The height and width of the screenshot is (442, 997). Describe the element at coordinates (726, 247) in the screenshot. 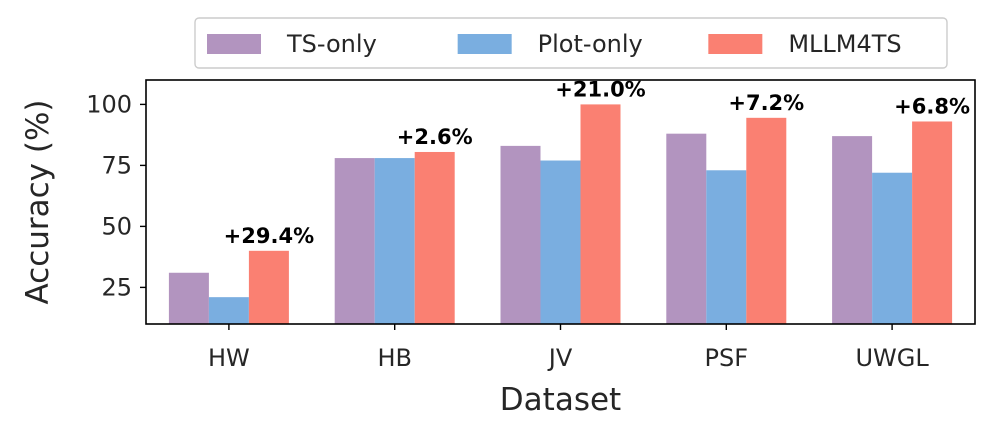

I see `bar-plot-only-psf` at that location.